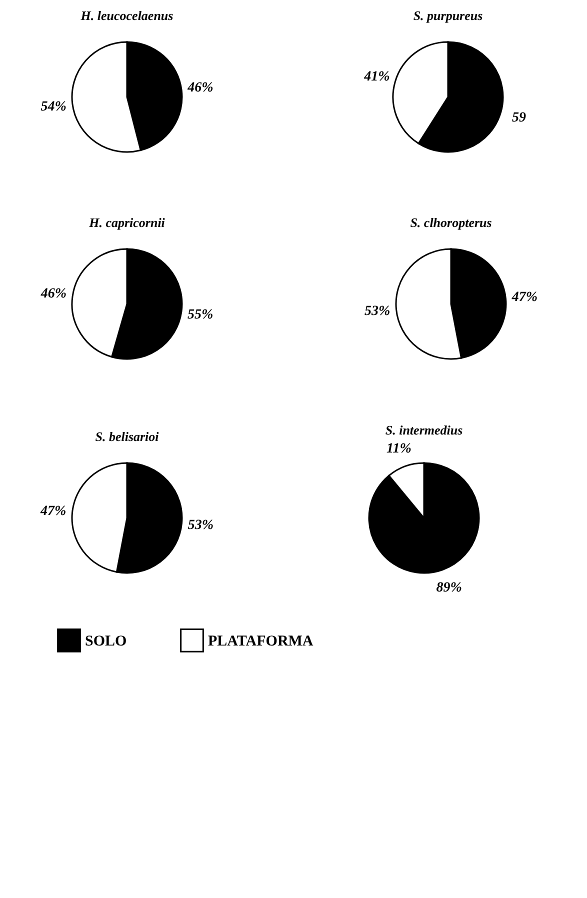  I want to click on chart-title: S. purpureus, so click(448, 15).